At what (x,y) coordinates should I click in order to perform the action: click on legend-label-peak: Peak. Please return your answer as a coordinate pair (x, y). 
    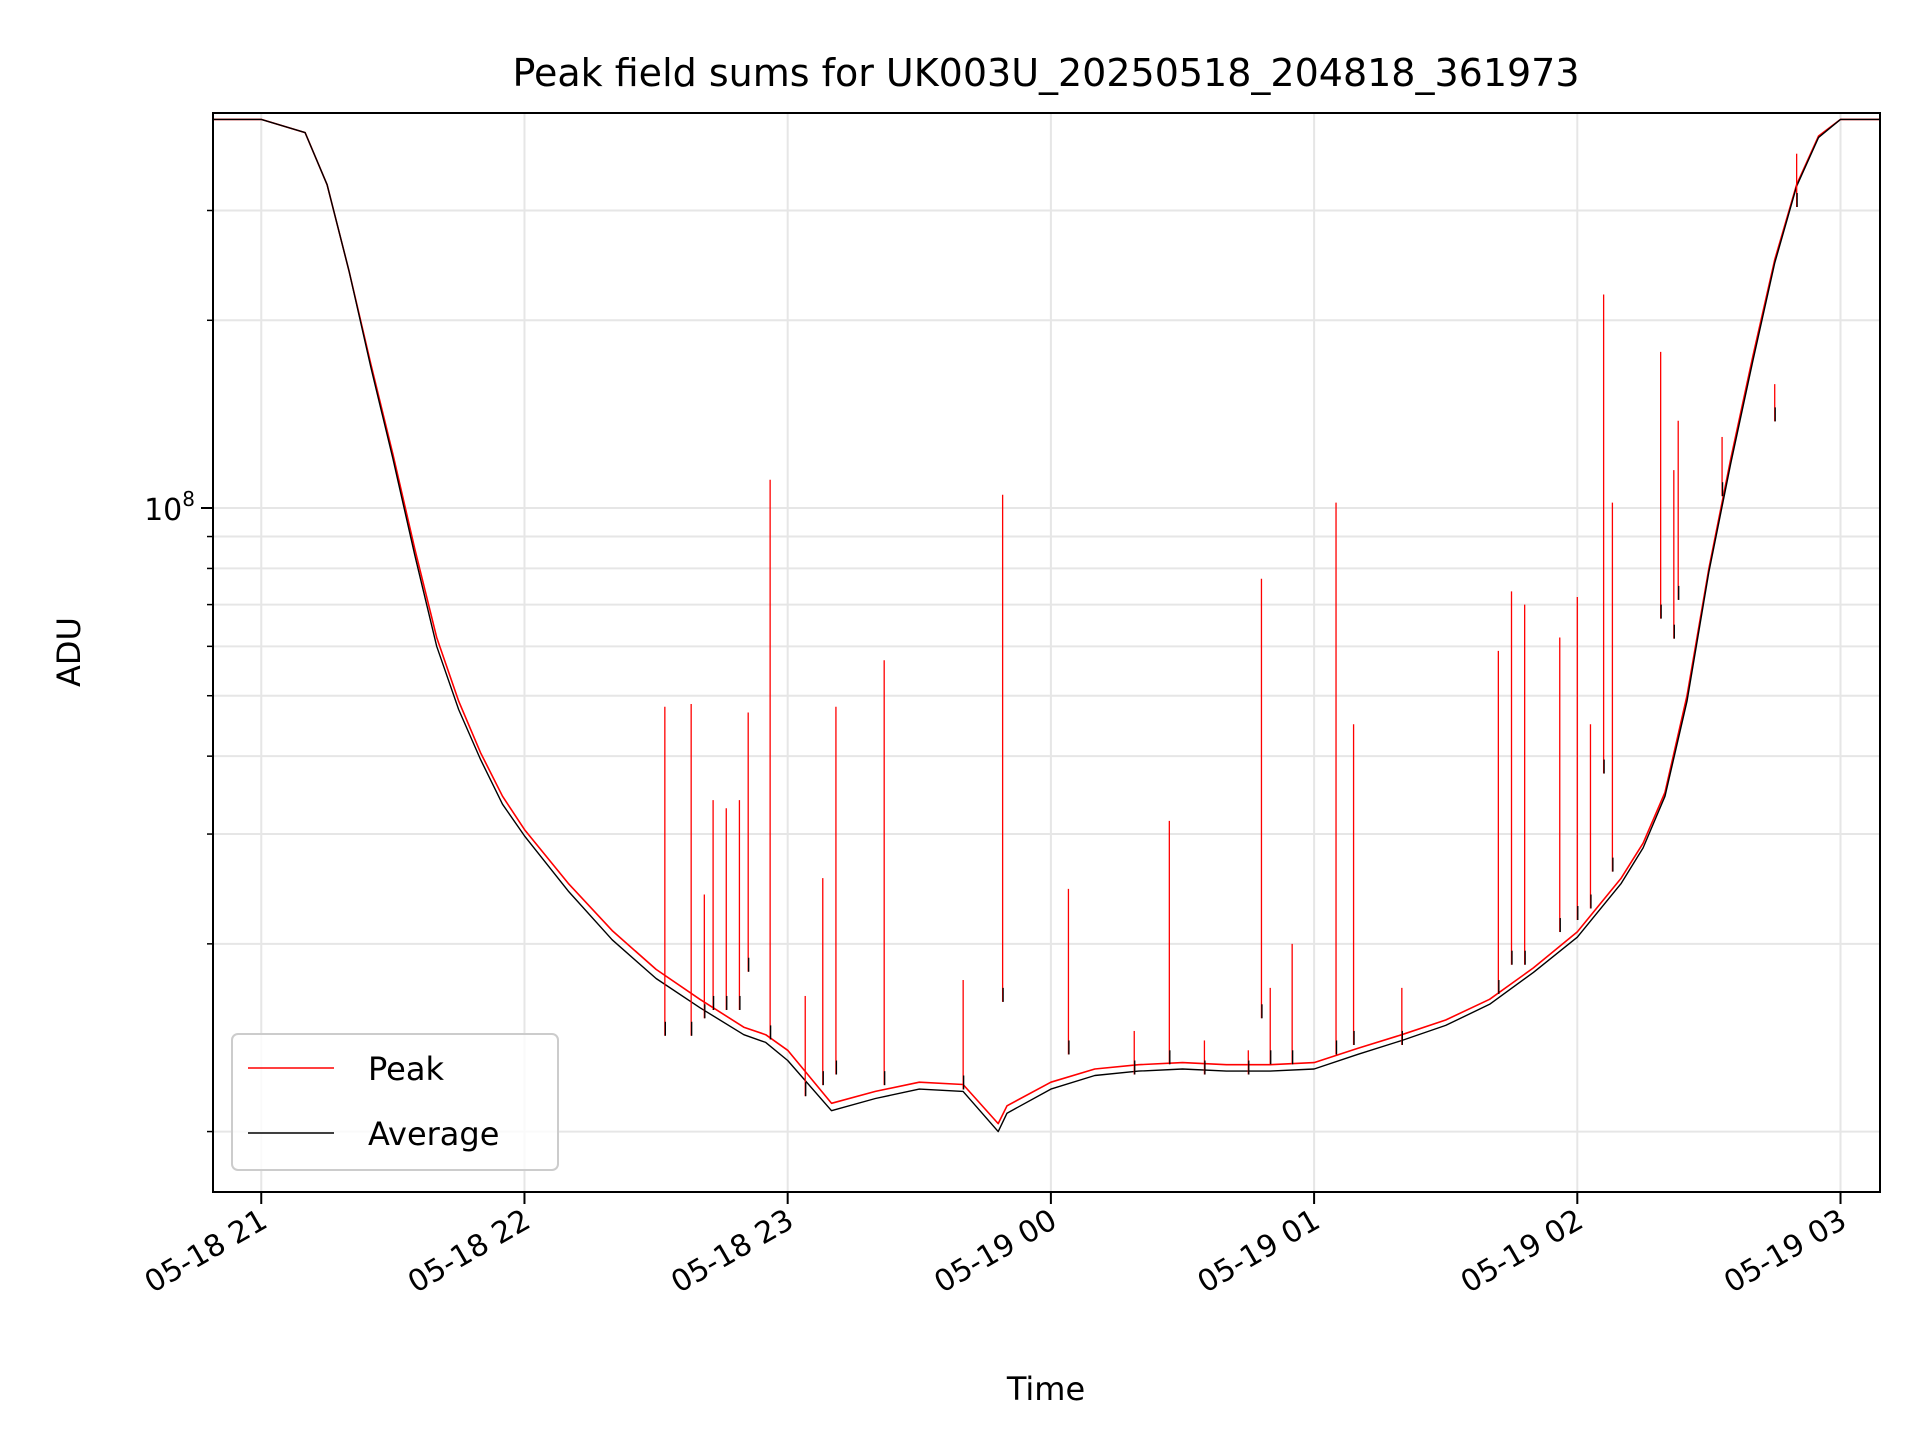
    Looking at the image, I should click on (406, 1069).